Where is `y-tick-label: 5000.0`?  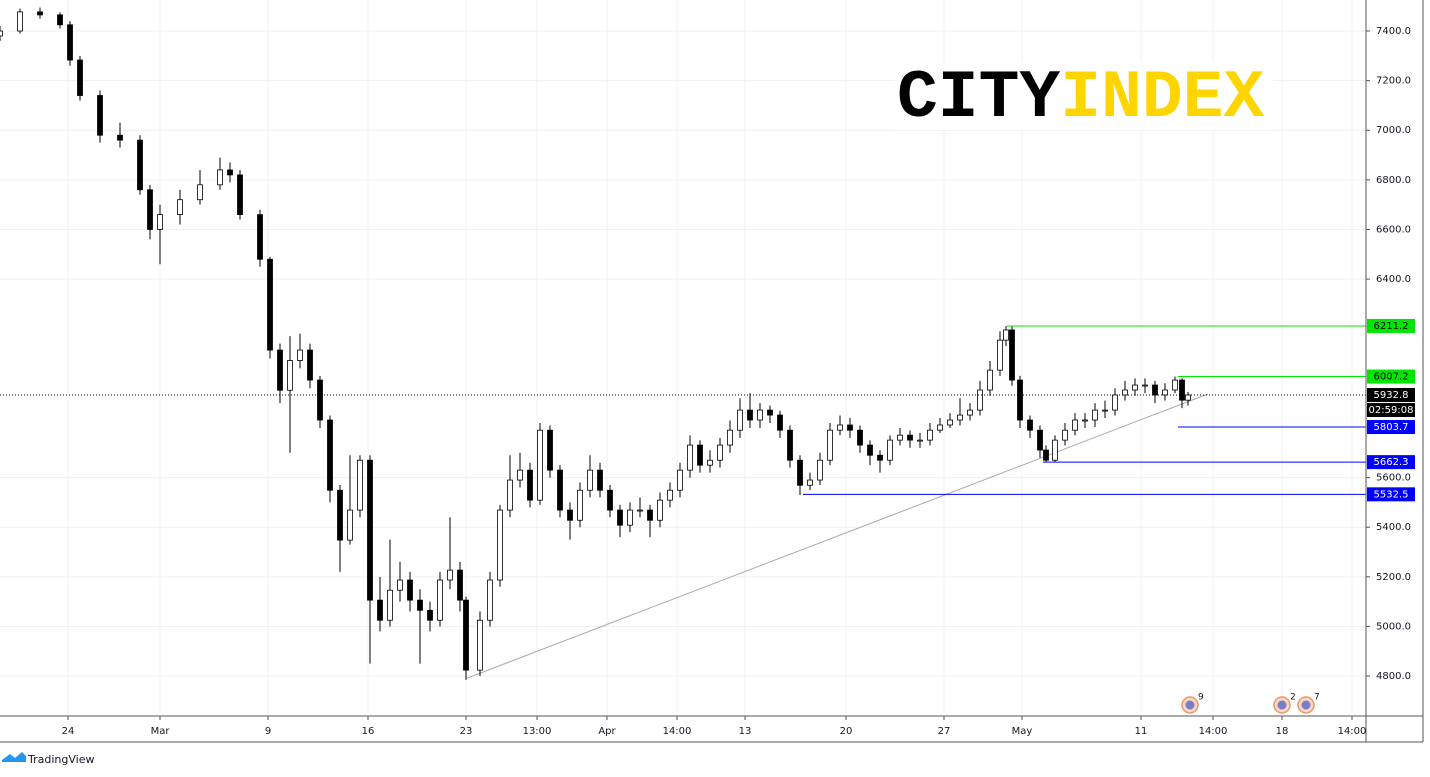 y-tick-label: 5000.0 is located at coordinates (1393, 626).